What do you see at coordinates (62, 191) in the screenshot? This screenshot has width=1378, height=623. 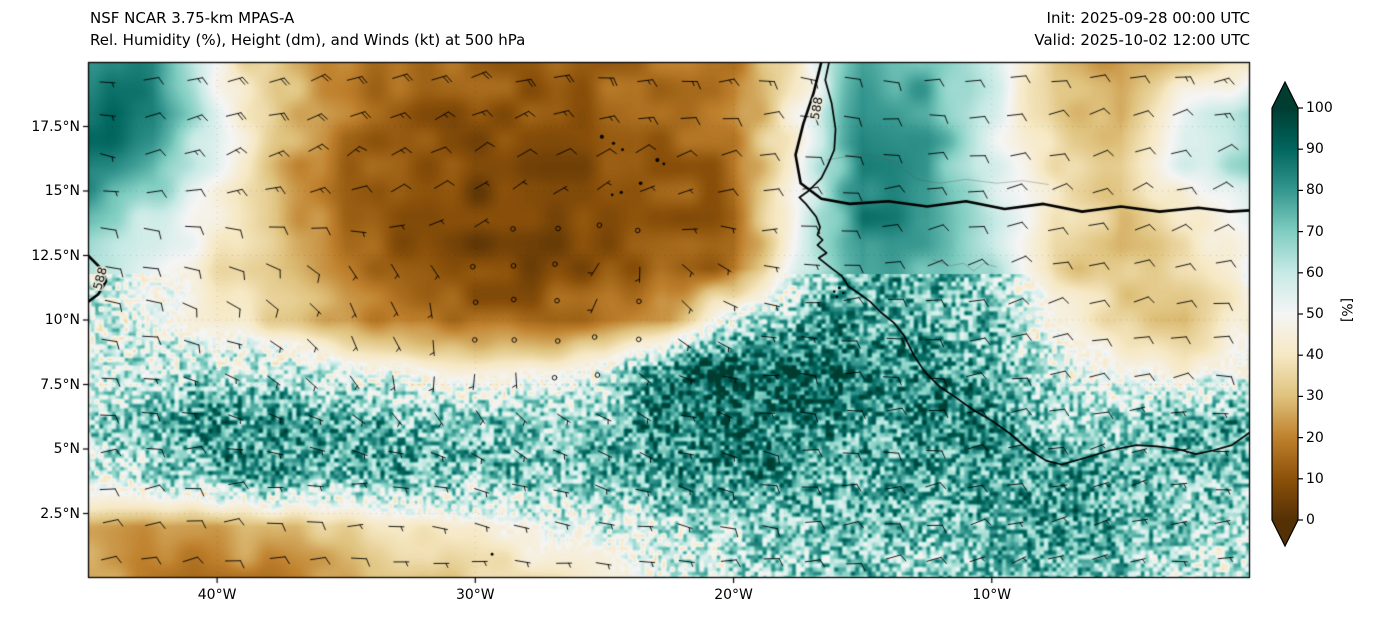 I see `y-tick-label: 15°N` at bounding box center [62, 191].